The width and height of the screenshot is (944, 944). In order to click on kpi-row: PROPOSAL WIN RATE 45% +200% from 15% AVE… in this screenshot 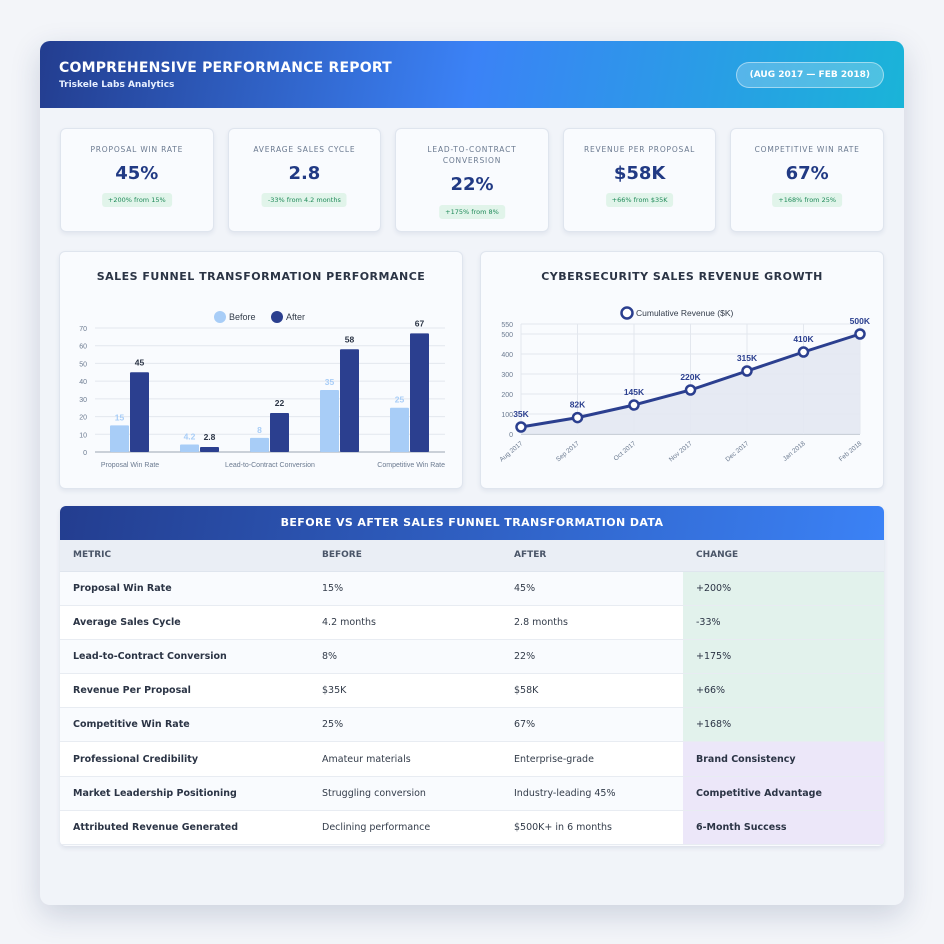, I will do `click(472, 180)`.